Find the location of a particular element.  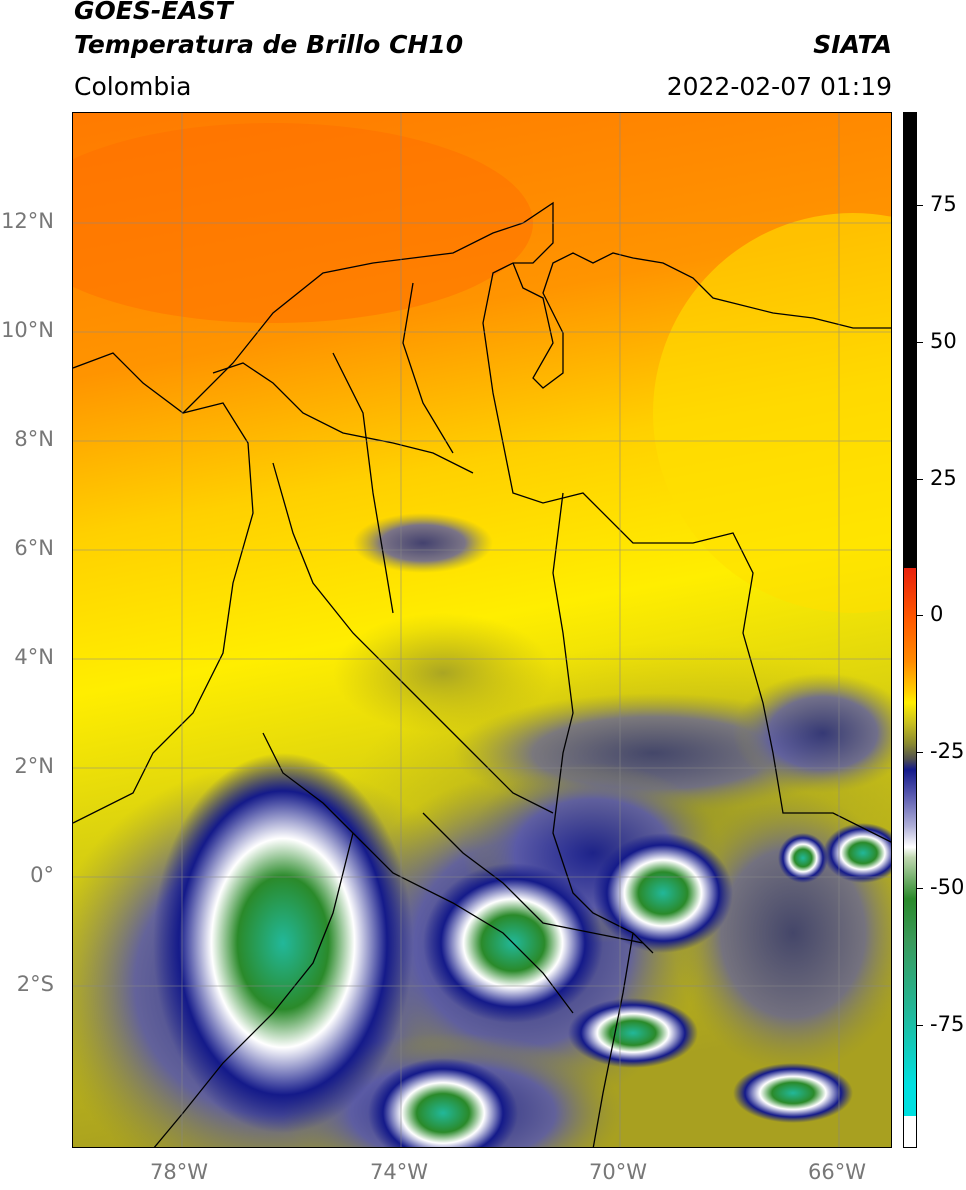

colorbar-label-minus75: -75 is located at coordinates (947, 1024).